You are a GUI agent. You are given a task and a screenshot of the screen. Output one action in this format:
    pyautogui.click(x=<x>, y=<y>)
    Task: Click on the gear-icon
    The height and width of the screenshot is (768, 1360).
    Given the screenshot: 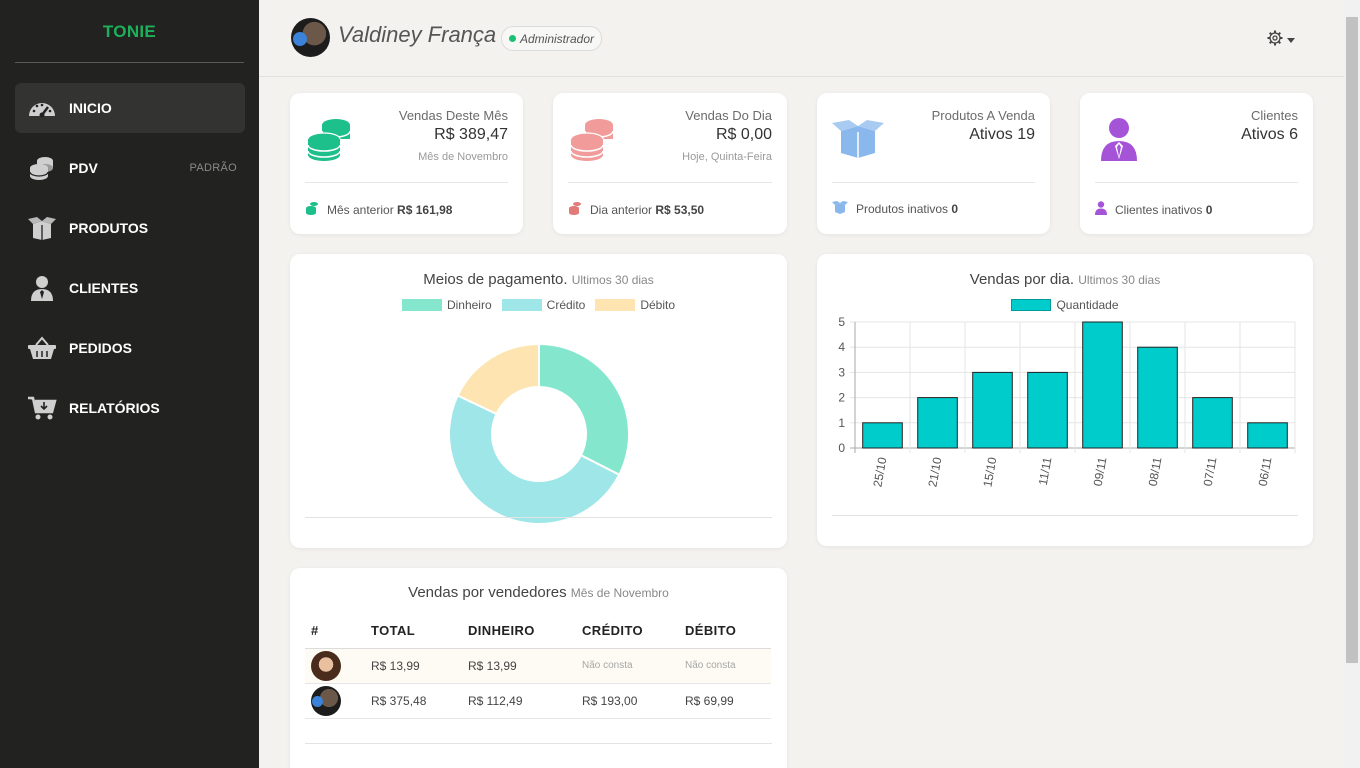 What is the action you would take?
    pyautogui.click(x=1275, y=40)
    